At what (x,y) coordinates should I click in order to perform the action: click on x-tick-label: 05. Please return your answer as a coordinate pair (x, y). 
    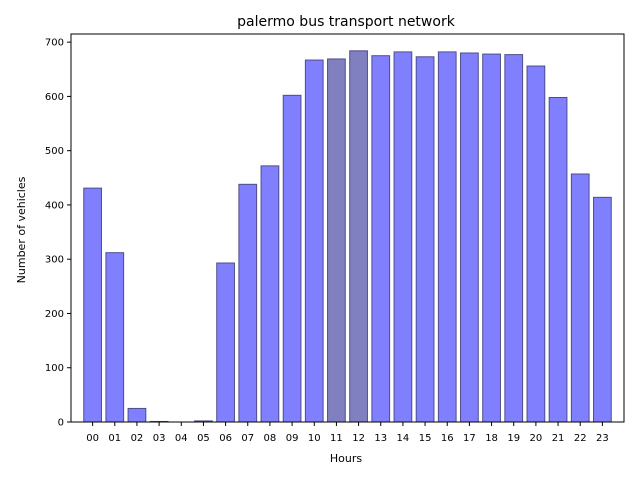
    Looking at the image, I should click on (203, 438).